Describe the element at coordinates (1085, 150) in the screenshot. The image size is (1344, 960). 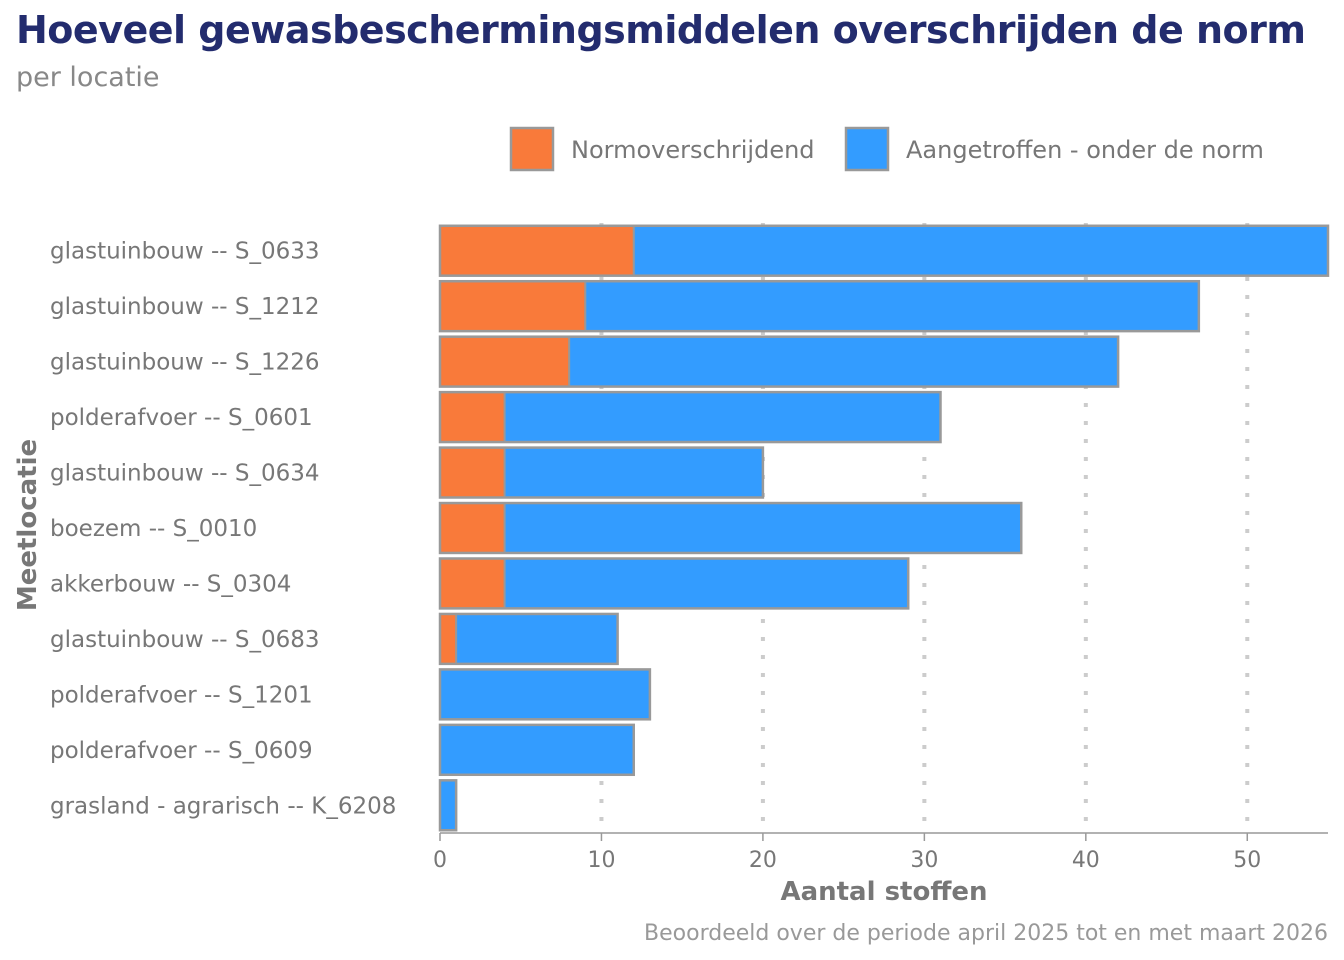
I see `legend-label: Aangetroffen - onder de norm` at that location.